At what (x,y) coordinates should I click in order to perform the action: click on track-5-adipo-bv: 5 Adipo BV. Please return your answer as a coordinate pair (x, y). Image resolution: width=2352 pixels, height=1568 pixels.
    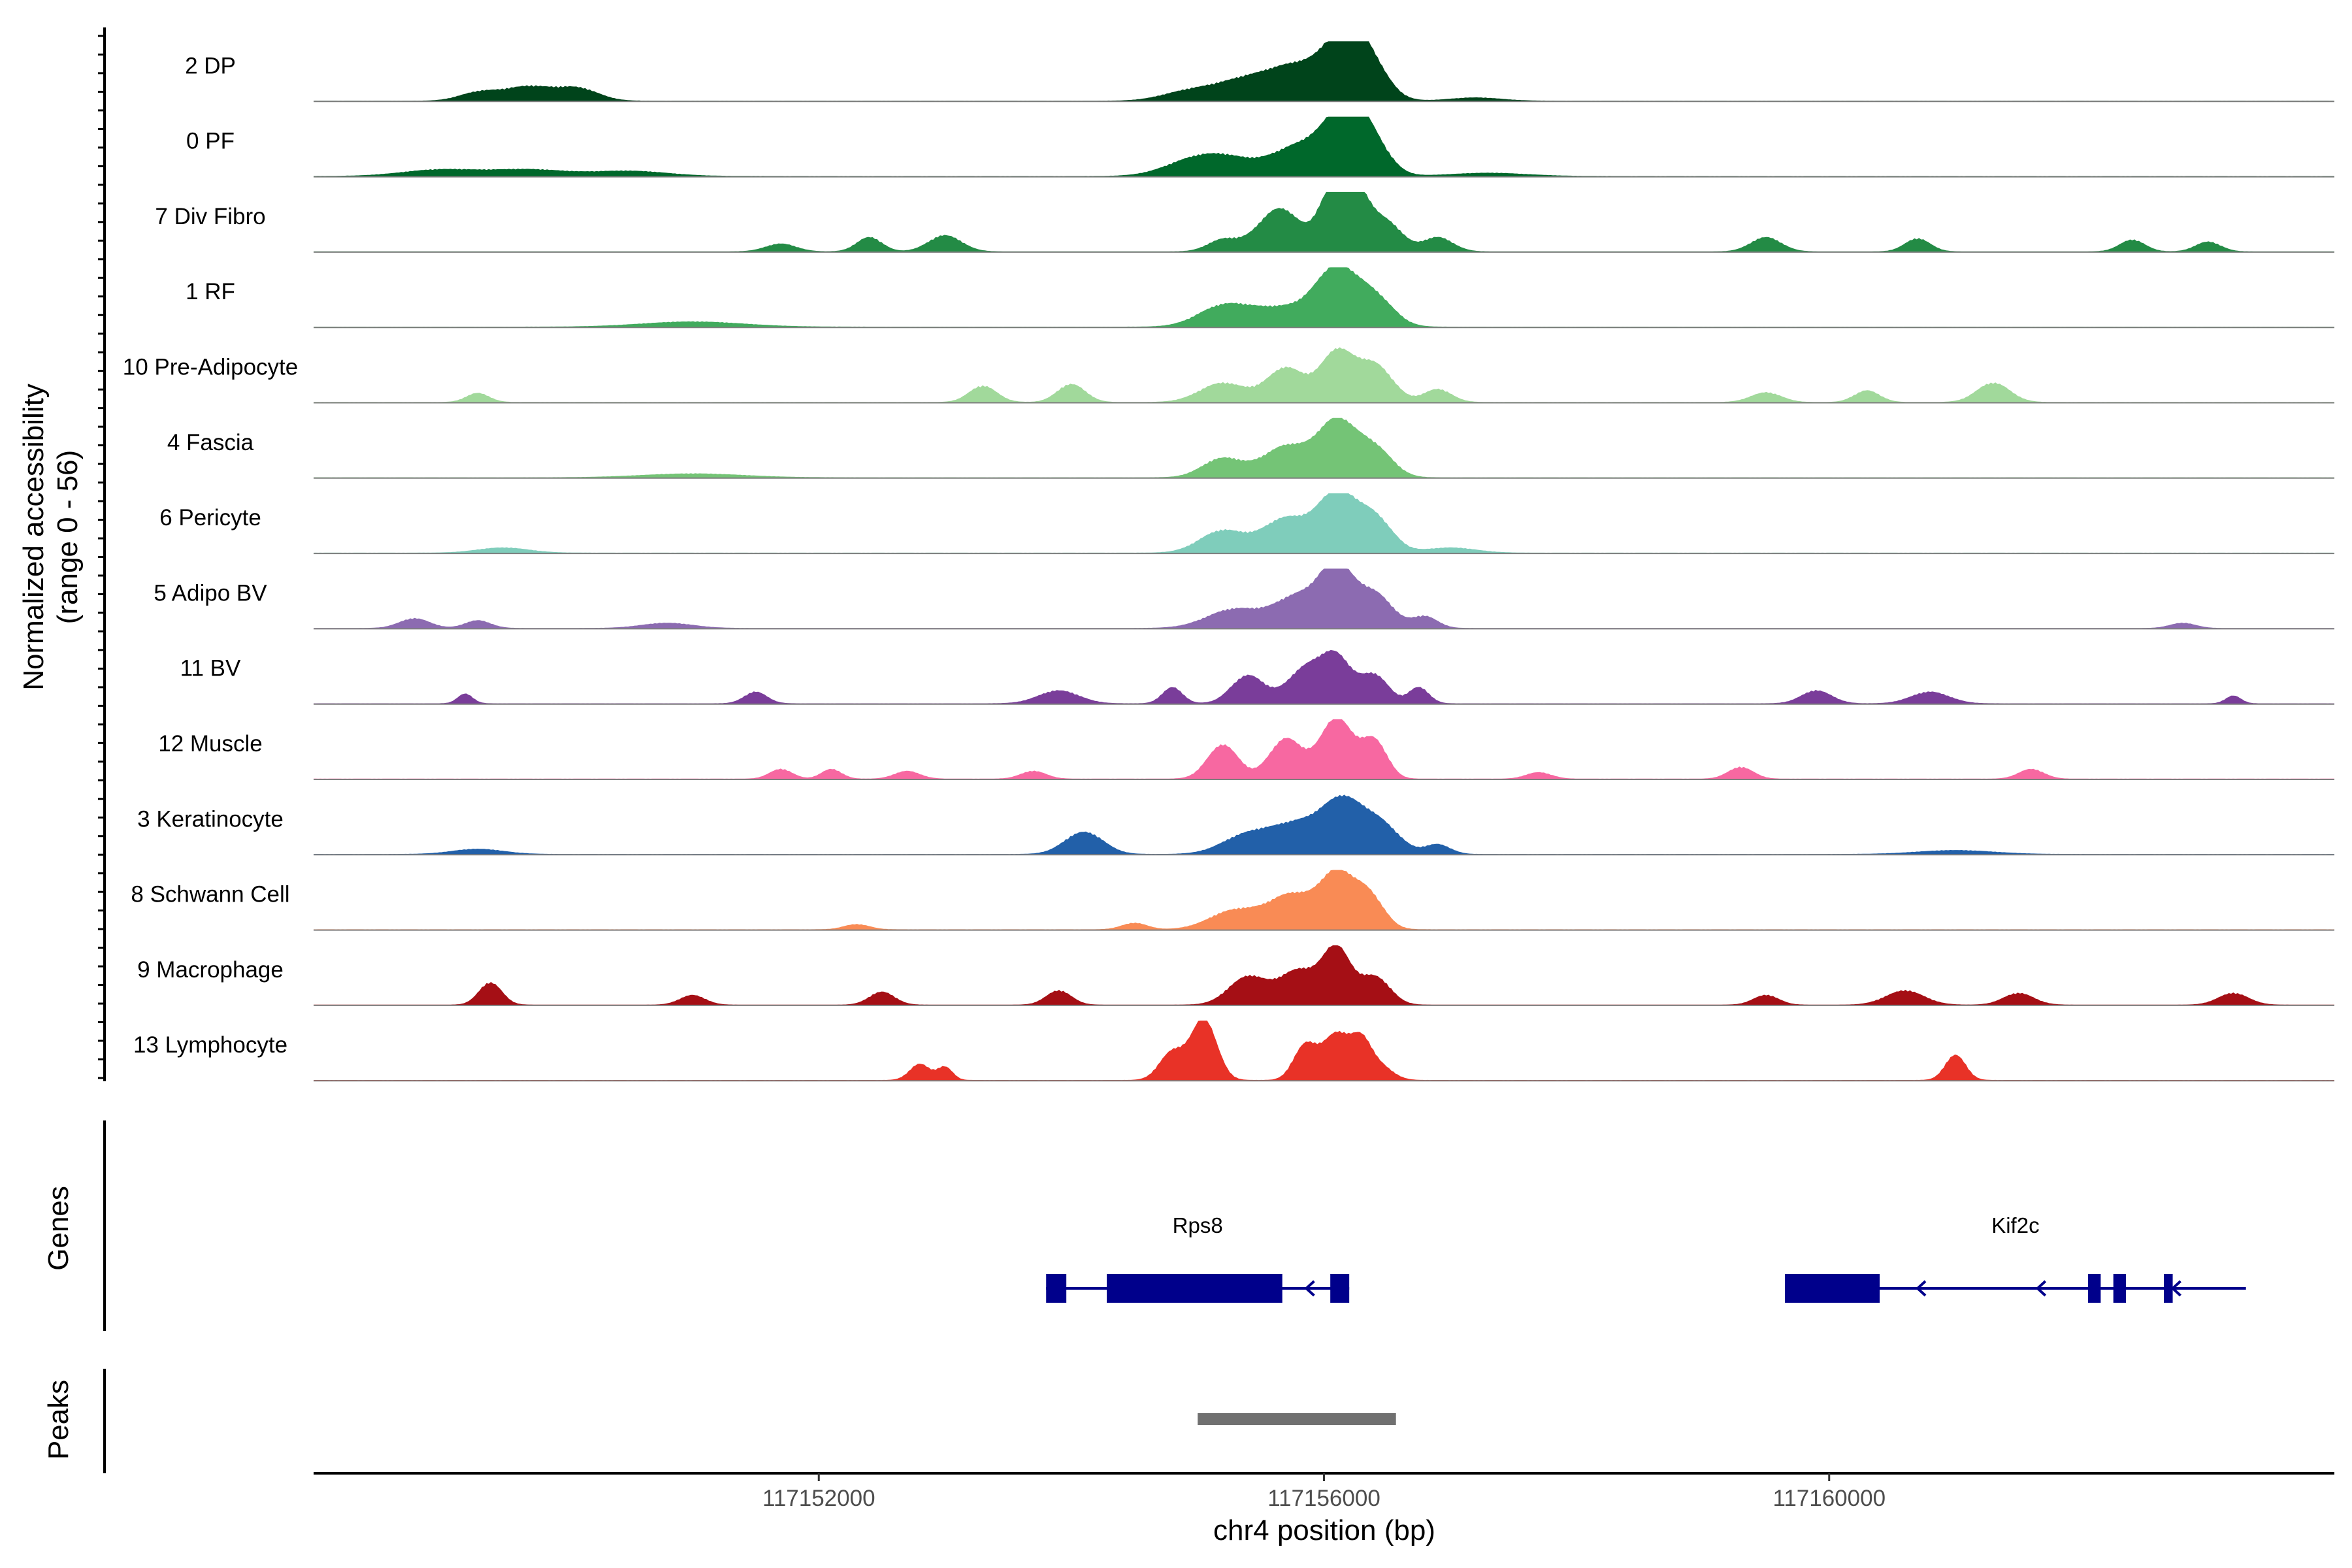
    Looking at the image, I should click on (1244, 599).